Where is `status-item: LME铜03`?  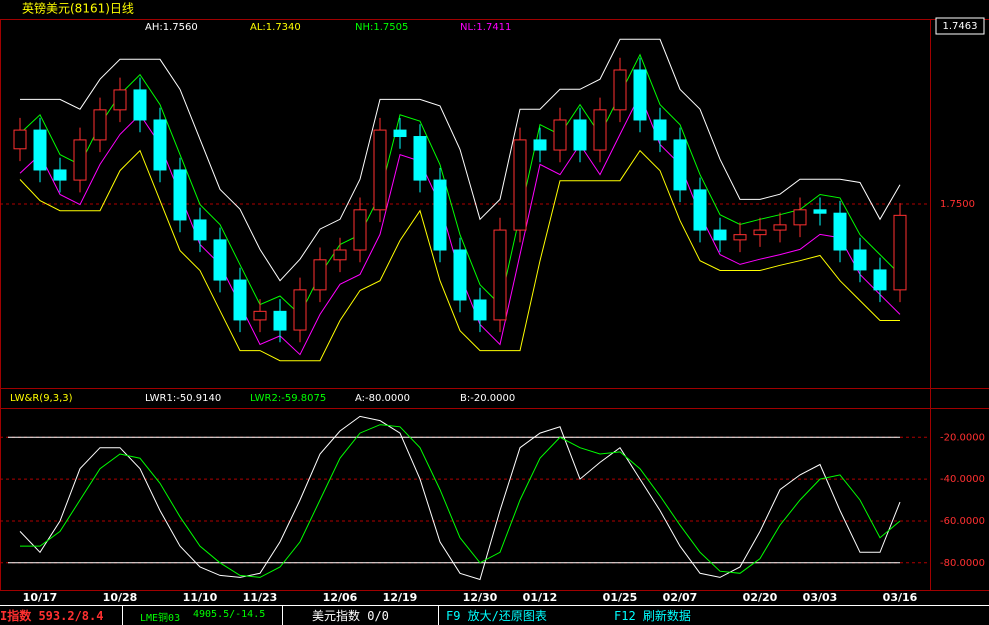 status-item: LME铜03 is located at coordinates (160, 618).